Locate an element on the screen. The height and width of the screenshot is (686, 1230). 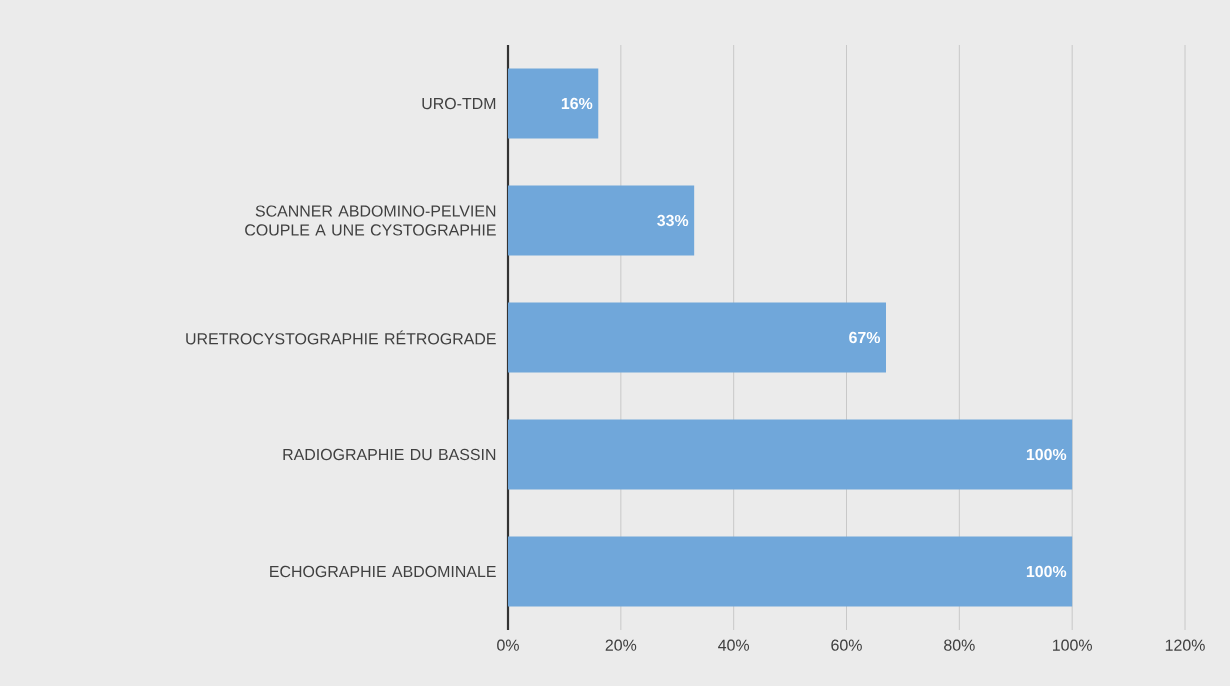
x-tick-label: 20% is located at coordinates (621, 645).